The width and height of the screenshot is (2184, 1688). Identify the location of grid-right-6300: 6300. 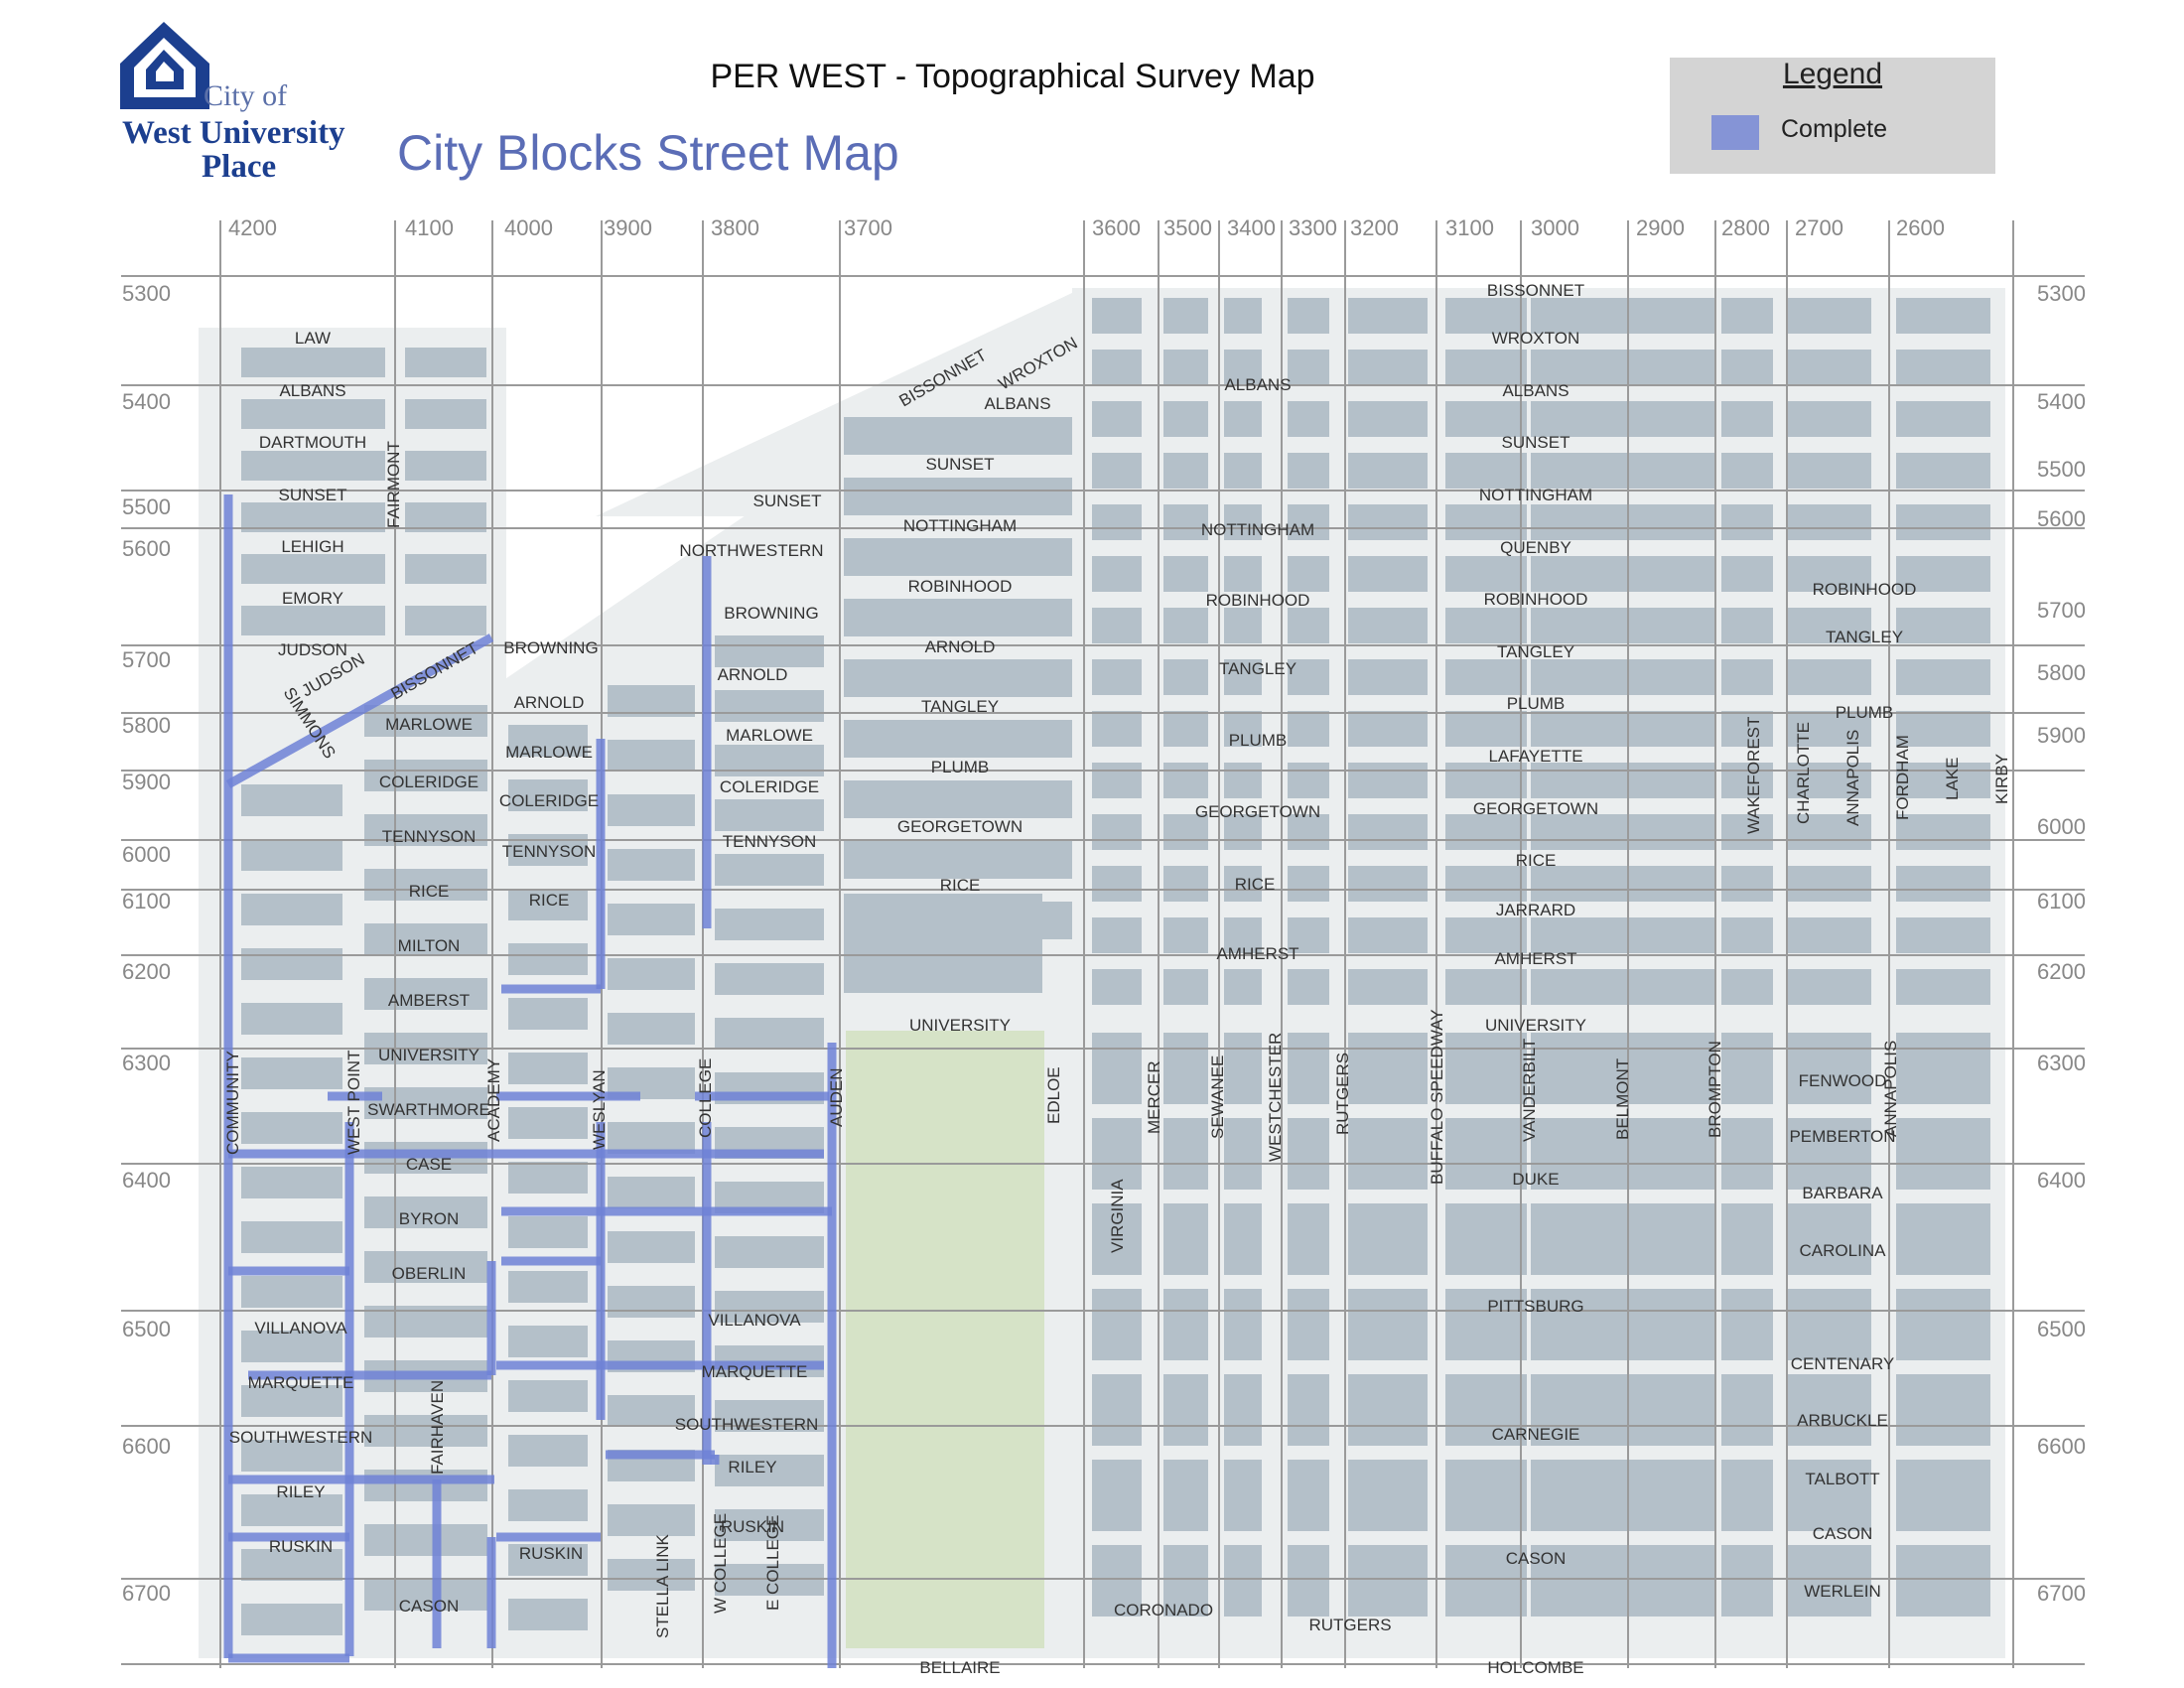
(2061, 1063).